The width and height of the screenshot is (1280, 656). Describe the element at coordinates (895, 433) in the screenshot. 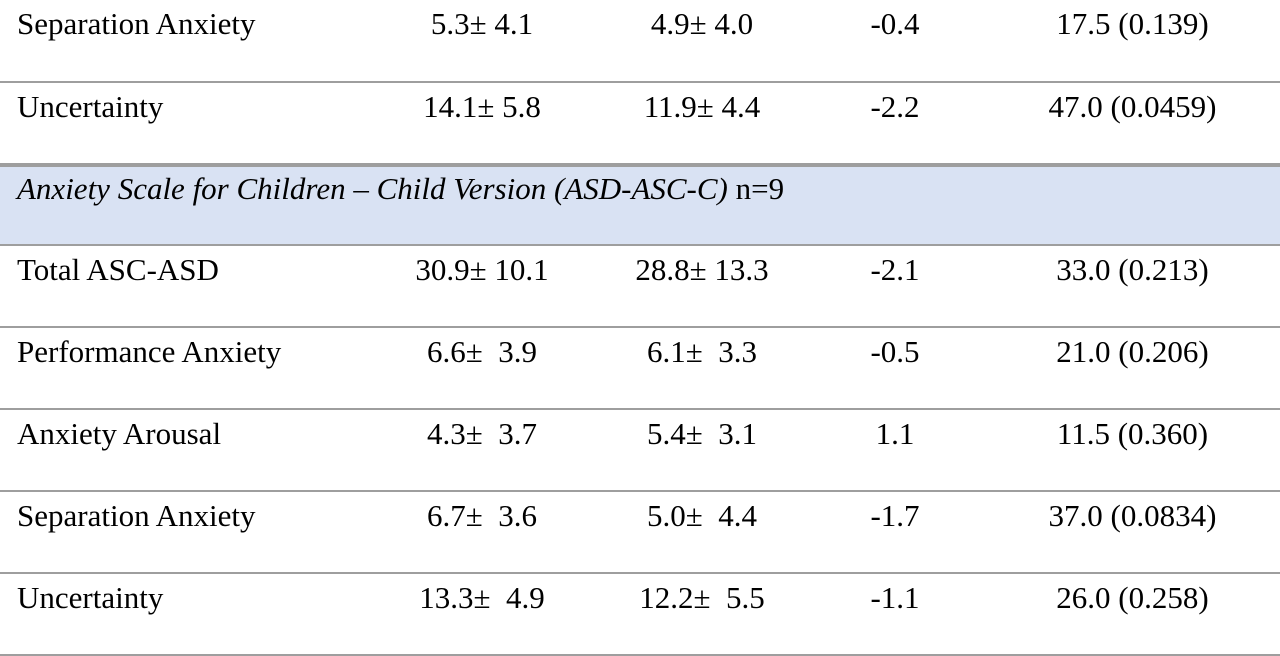

I see `difference-value: 1.1` at that location.